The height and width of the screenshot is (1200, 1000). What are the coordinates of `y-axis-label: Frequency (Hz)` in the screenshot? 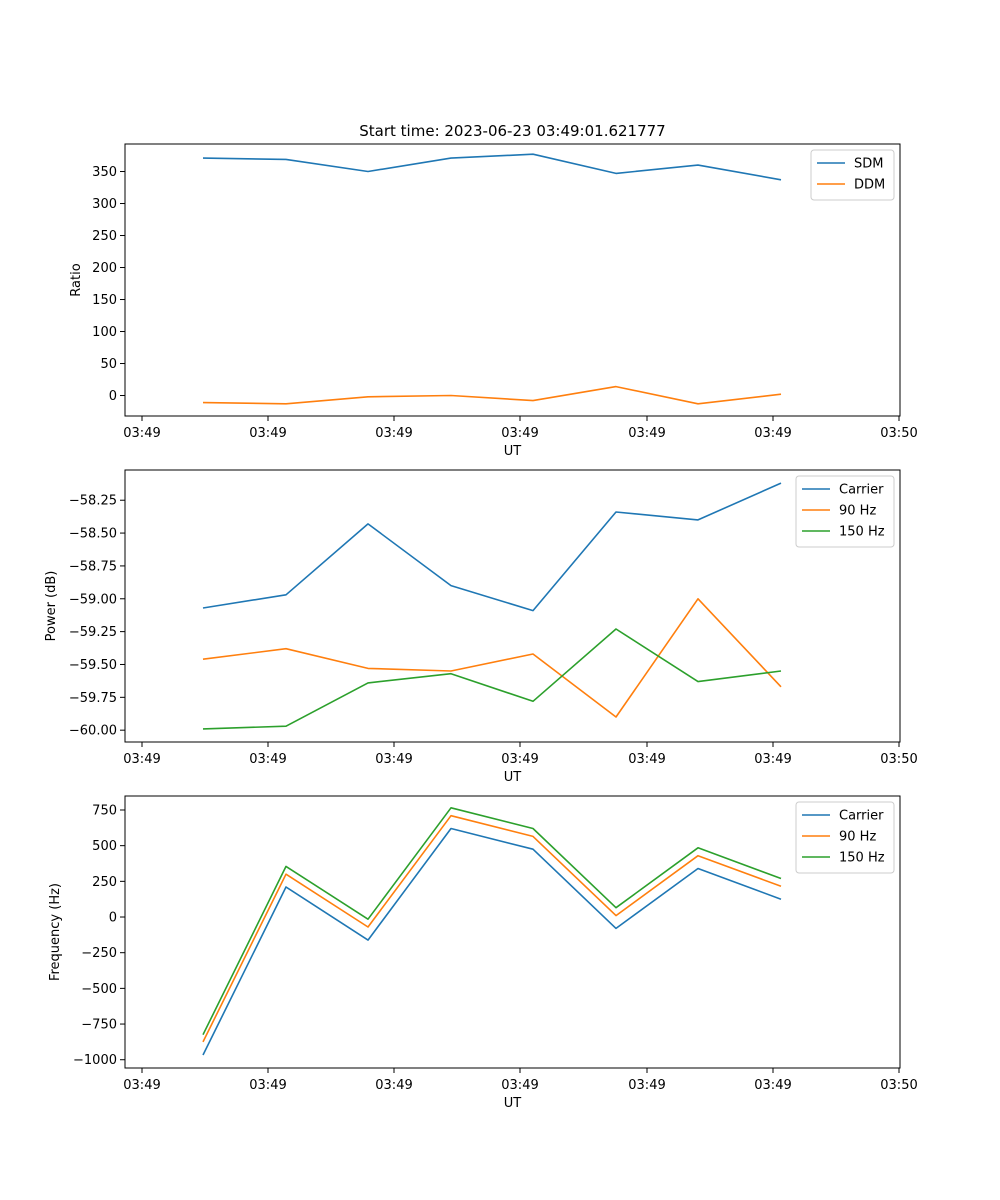 It's located at (55, 932).